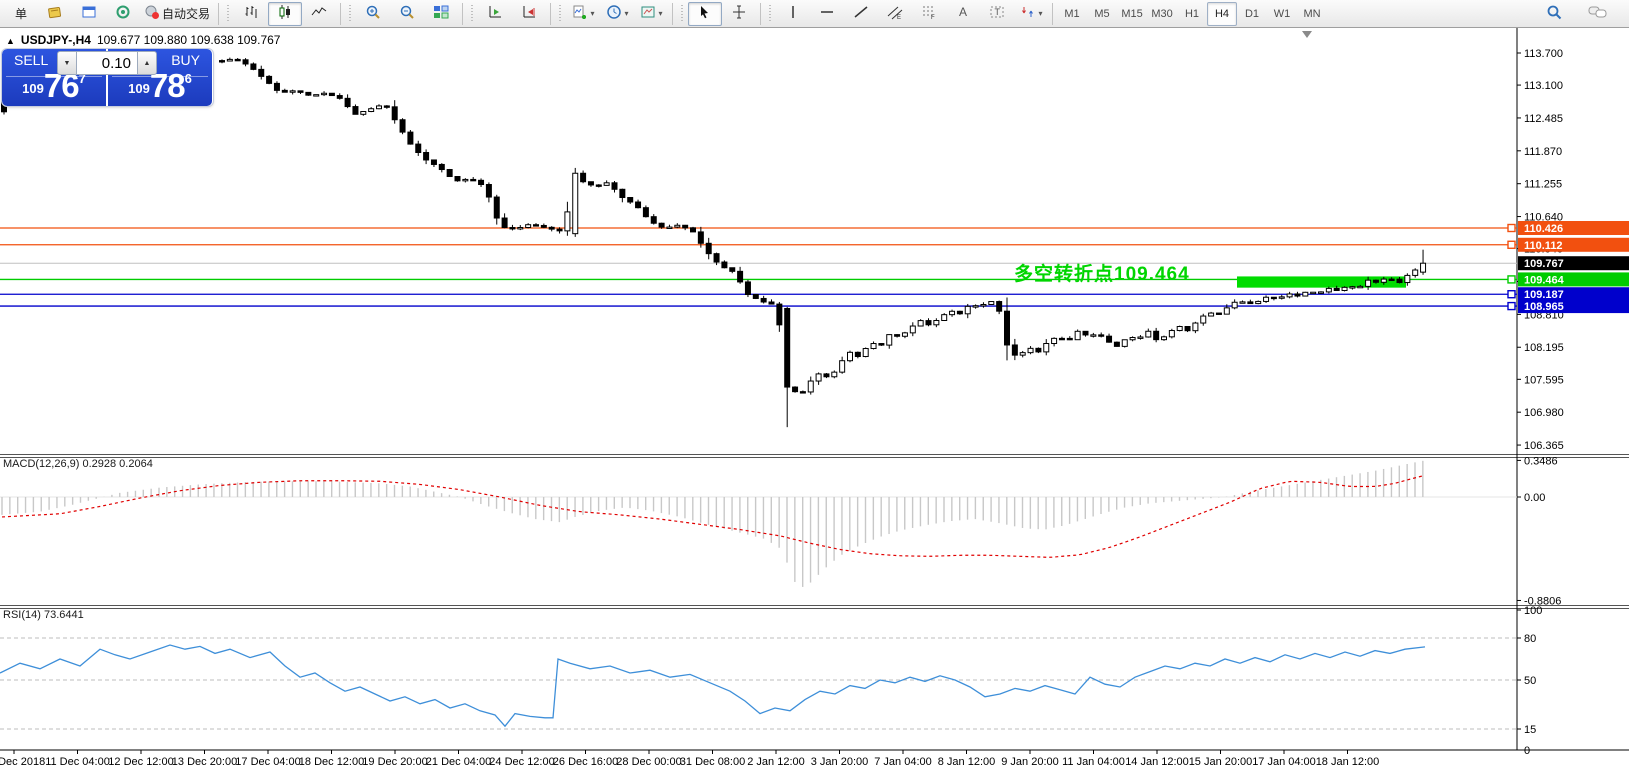 This screenshot has width=1629, height=776. Describe the element at coordinates (1132, 13) in the screenshot. I see `timeframe-m15-button: M15` at that location.